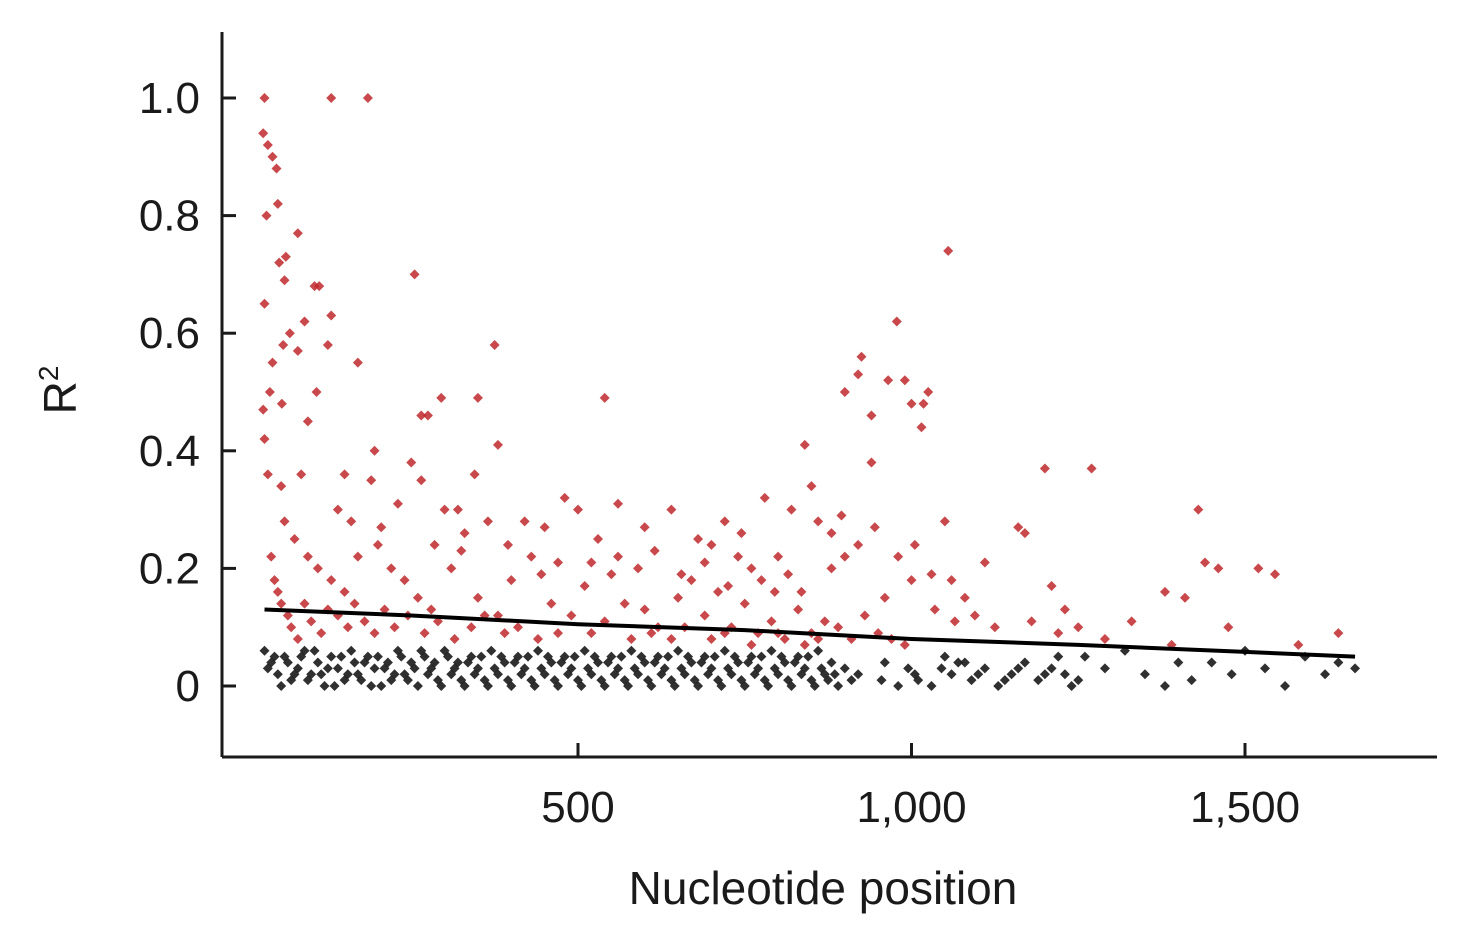  What do you see at coordinates (188, 686) in the screenshot?
I see `y-tick-label: 0` at bounding box center [188, 686].